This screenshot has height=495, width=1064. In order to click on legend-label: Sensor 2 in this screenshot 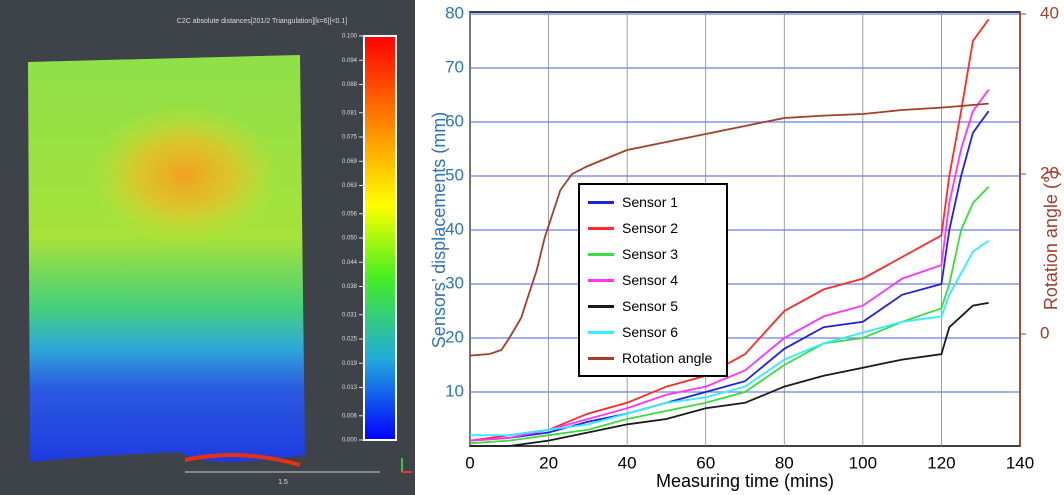, I will do `click(650, 228)`.